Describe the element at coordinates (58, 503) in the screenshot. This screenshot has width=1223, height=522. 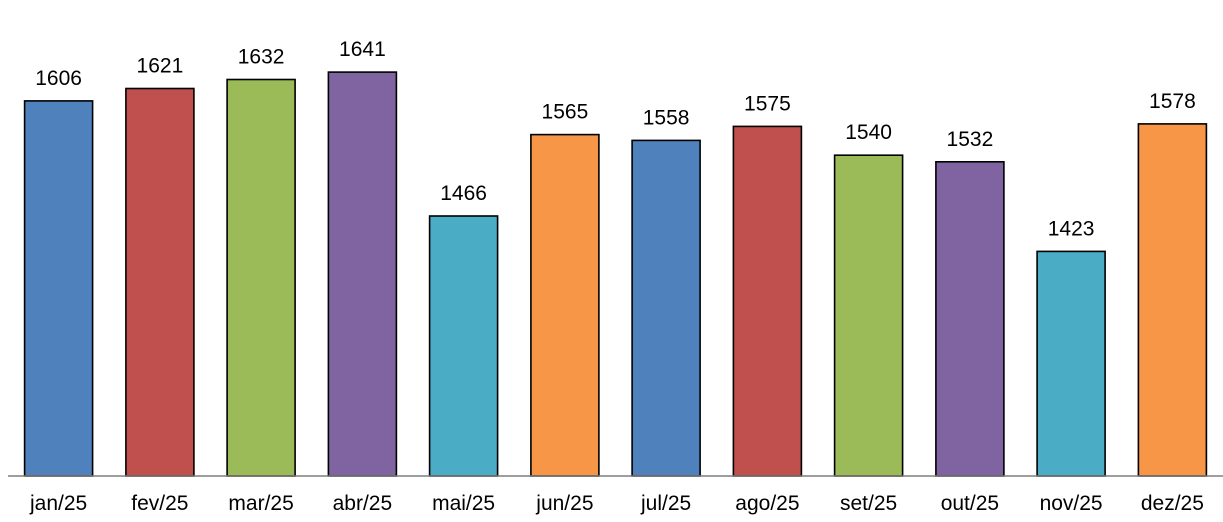
I see `x-tick-label-jan-25: jan/25` at that location.